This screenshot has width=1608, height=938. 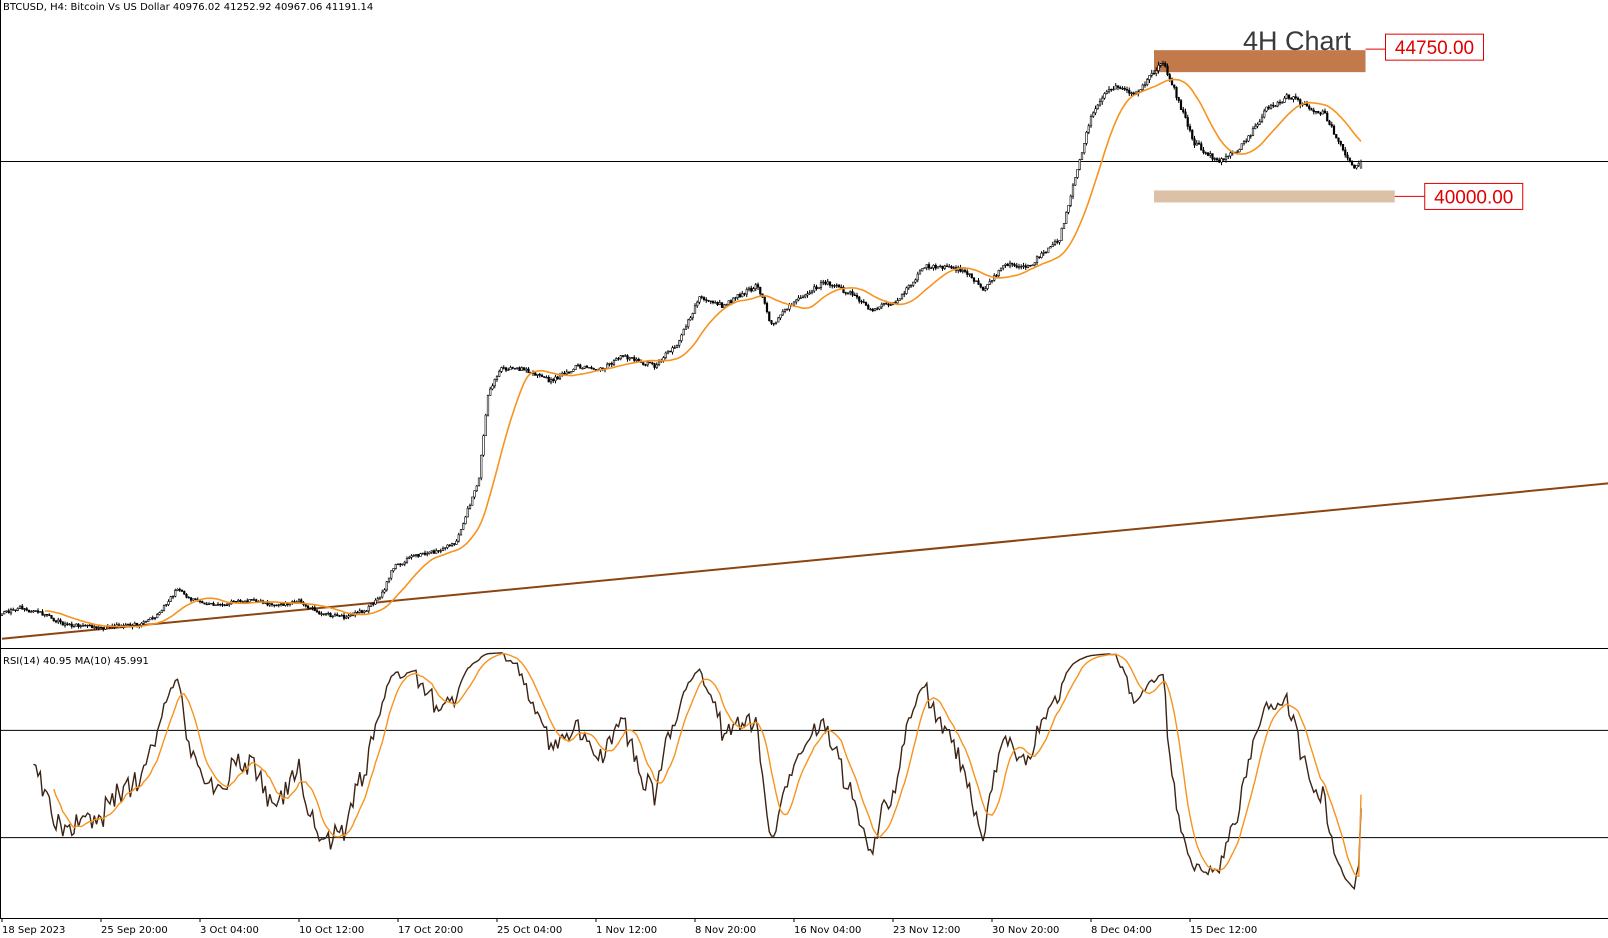 What do you see at coordinates (33, 930) in the screenshot?
I see `x-tick-label: 18 Sep 2023` at bounding box center [33, 930].